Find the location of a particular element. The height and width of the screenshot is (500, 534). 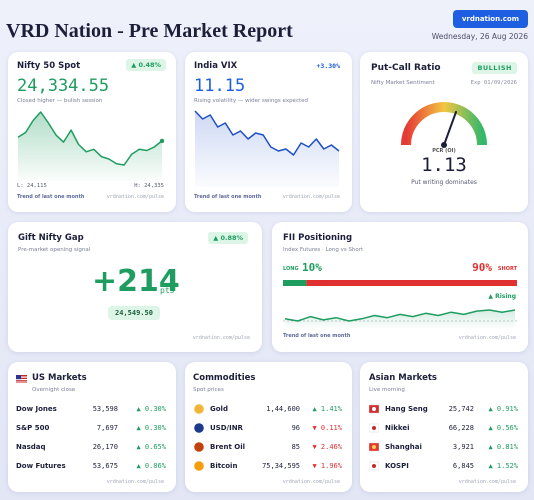

card-title: India VIX is located at coordinates (216, 66).